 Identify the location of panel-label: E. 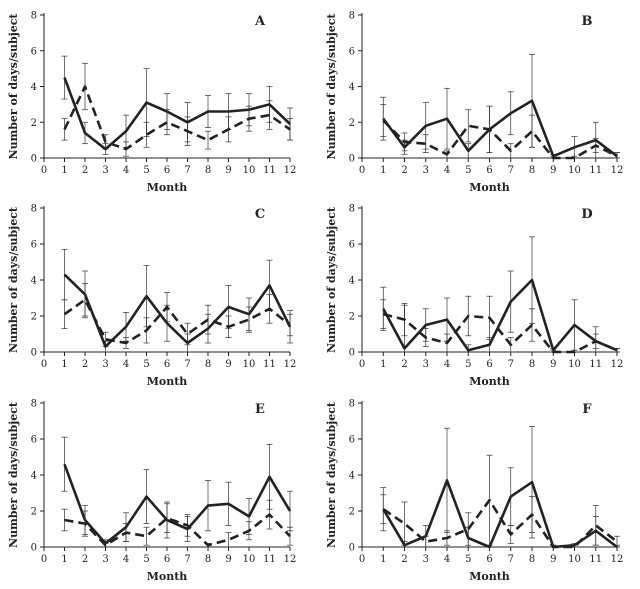
(260, 409).